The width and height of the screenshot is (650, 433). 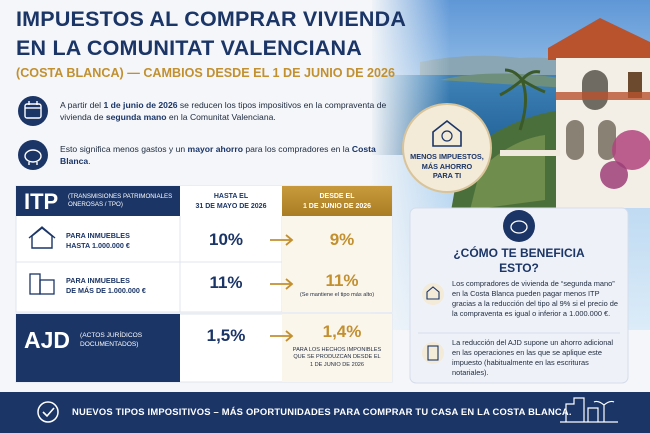 I want to click on text: Esto significa menos gastos y un, so click(x=124, y=149).